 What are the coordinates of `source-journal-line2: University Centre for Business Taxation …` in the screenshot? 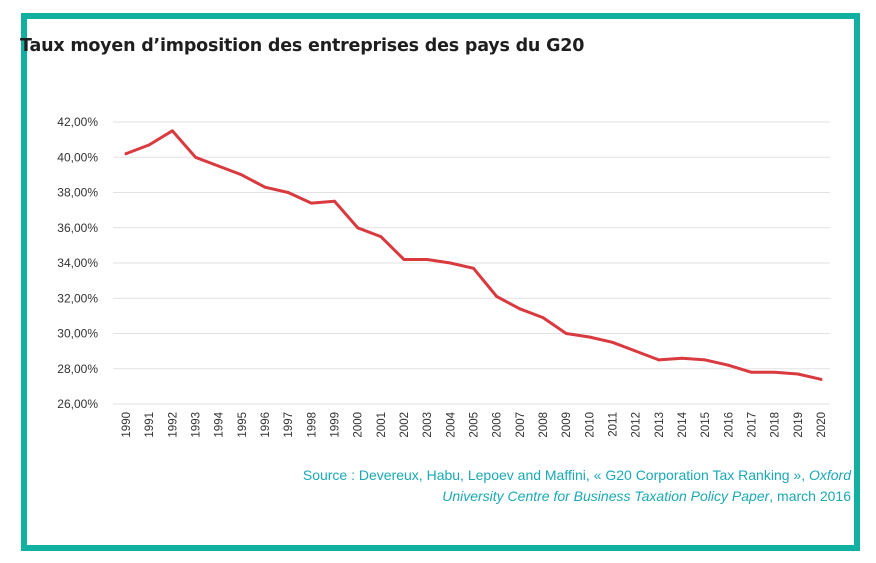 It's located at (606, 496).